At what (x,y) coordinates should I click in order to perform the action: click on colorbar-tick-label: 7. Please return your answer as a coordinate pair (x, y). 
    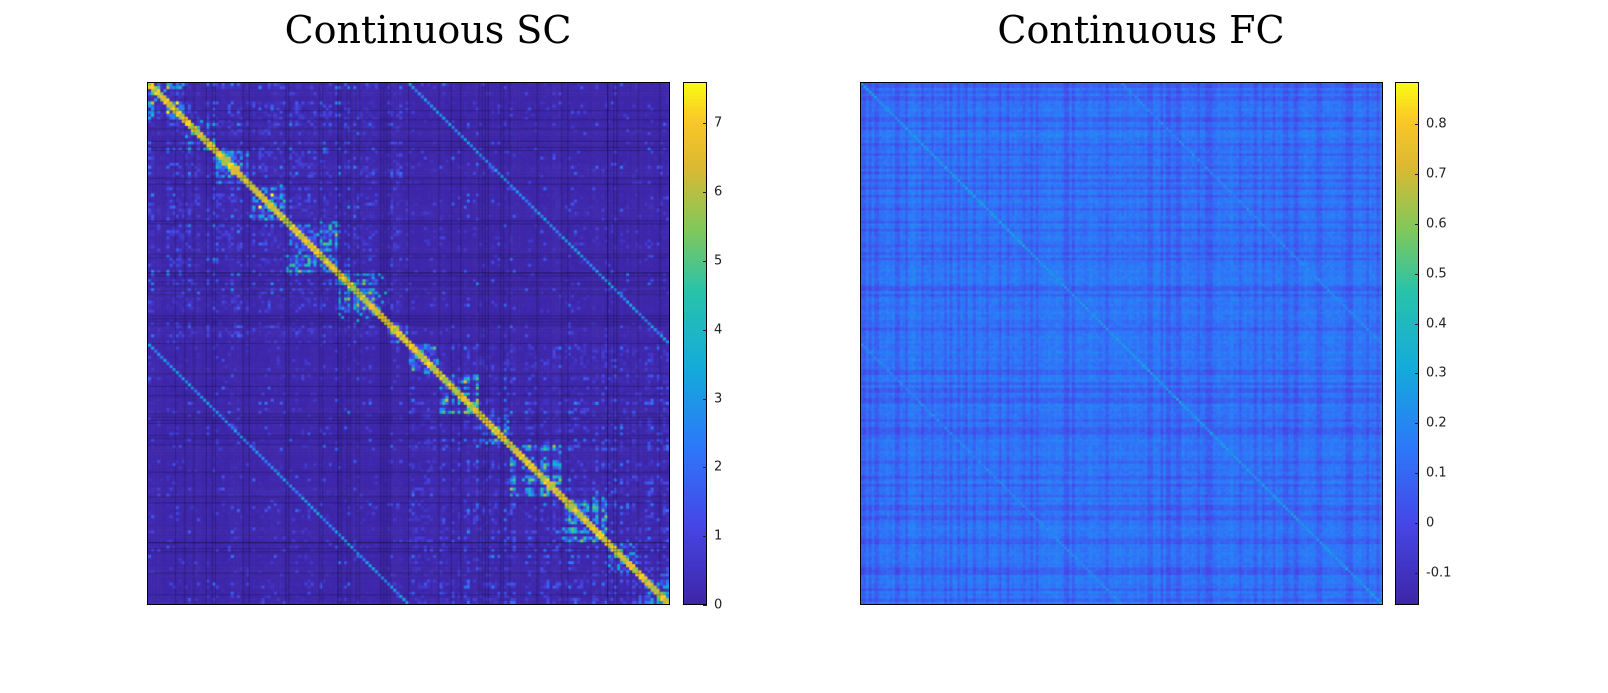
    Looking at the image, I should click on (718, 123).